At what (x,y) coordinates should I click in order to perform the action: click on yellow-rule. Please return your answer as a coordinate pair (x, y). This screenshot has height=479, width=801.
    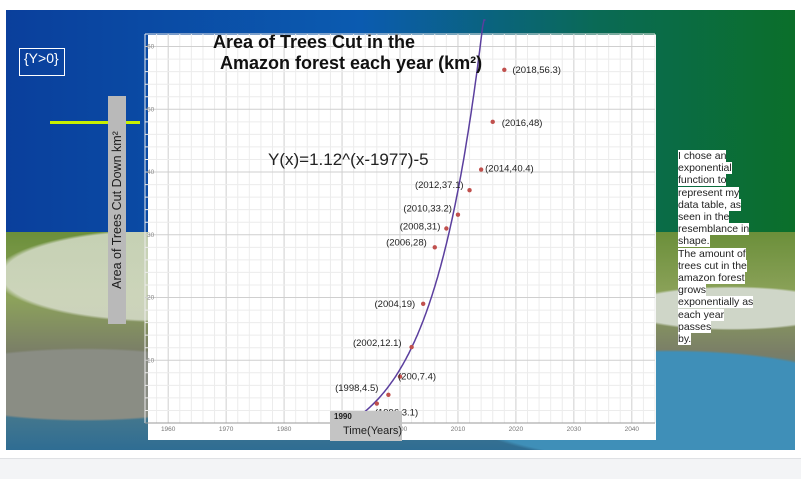
    Looking at the image, I should click on (95, 122).